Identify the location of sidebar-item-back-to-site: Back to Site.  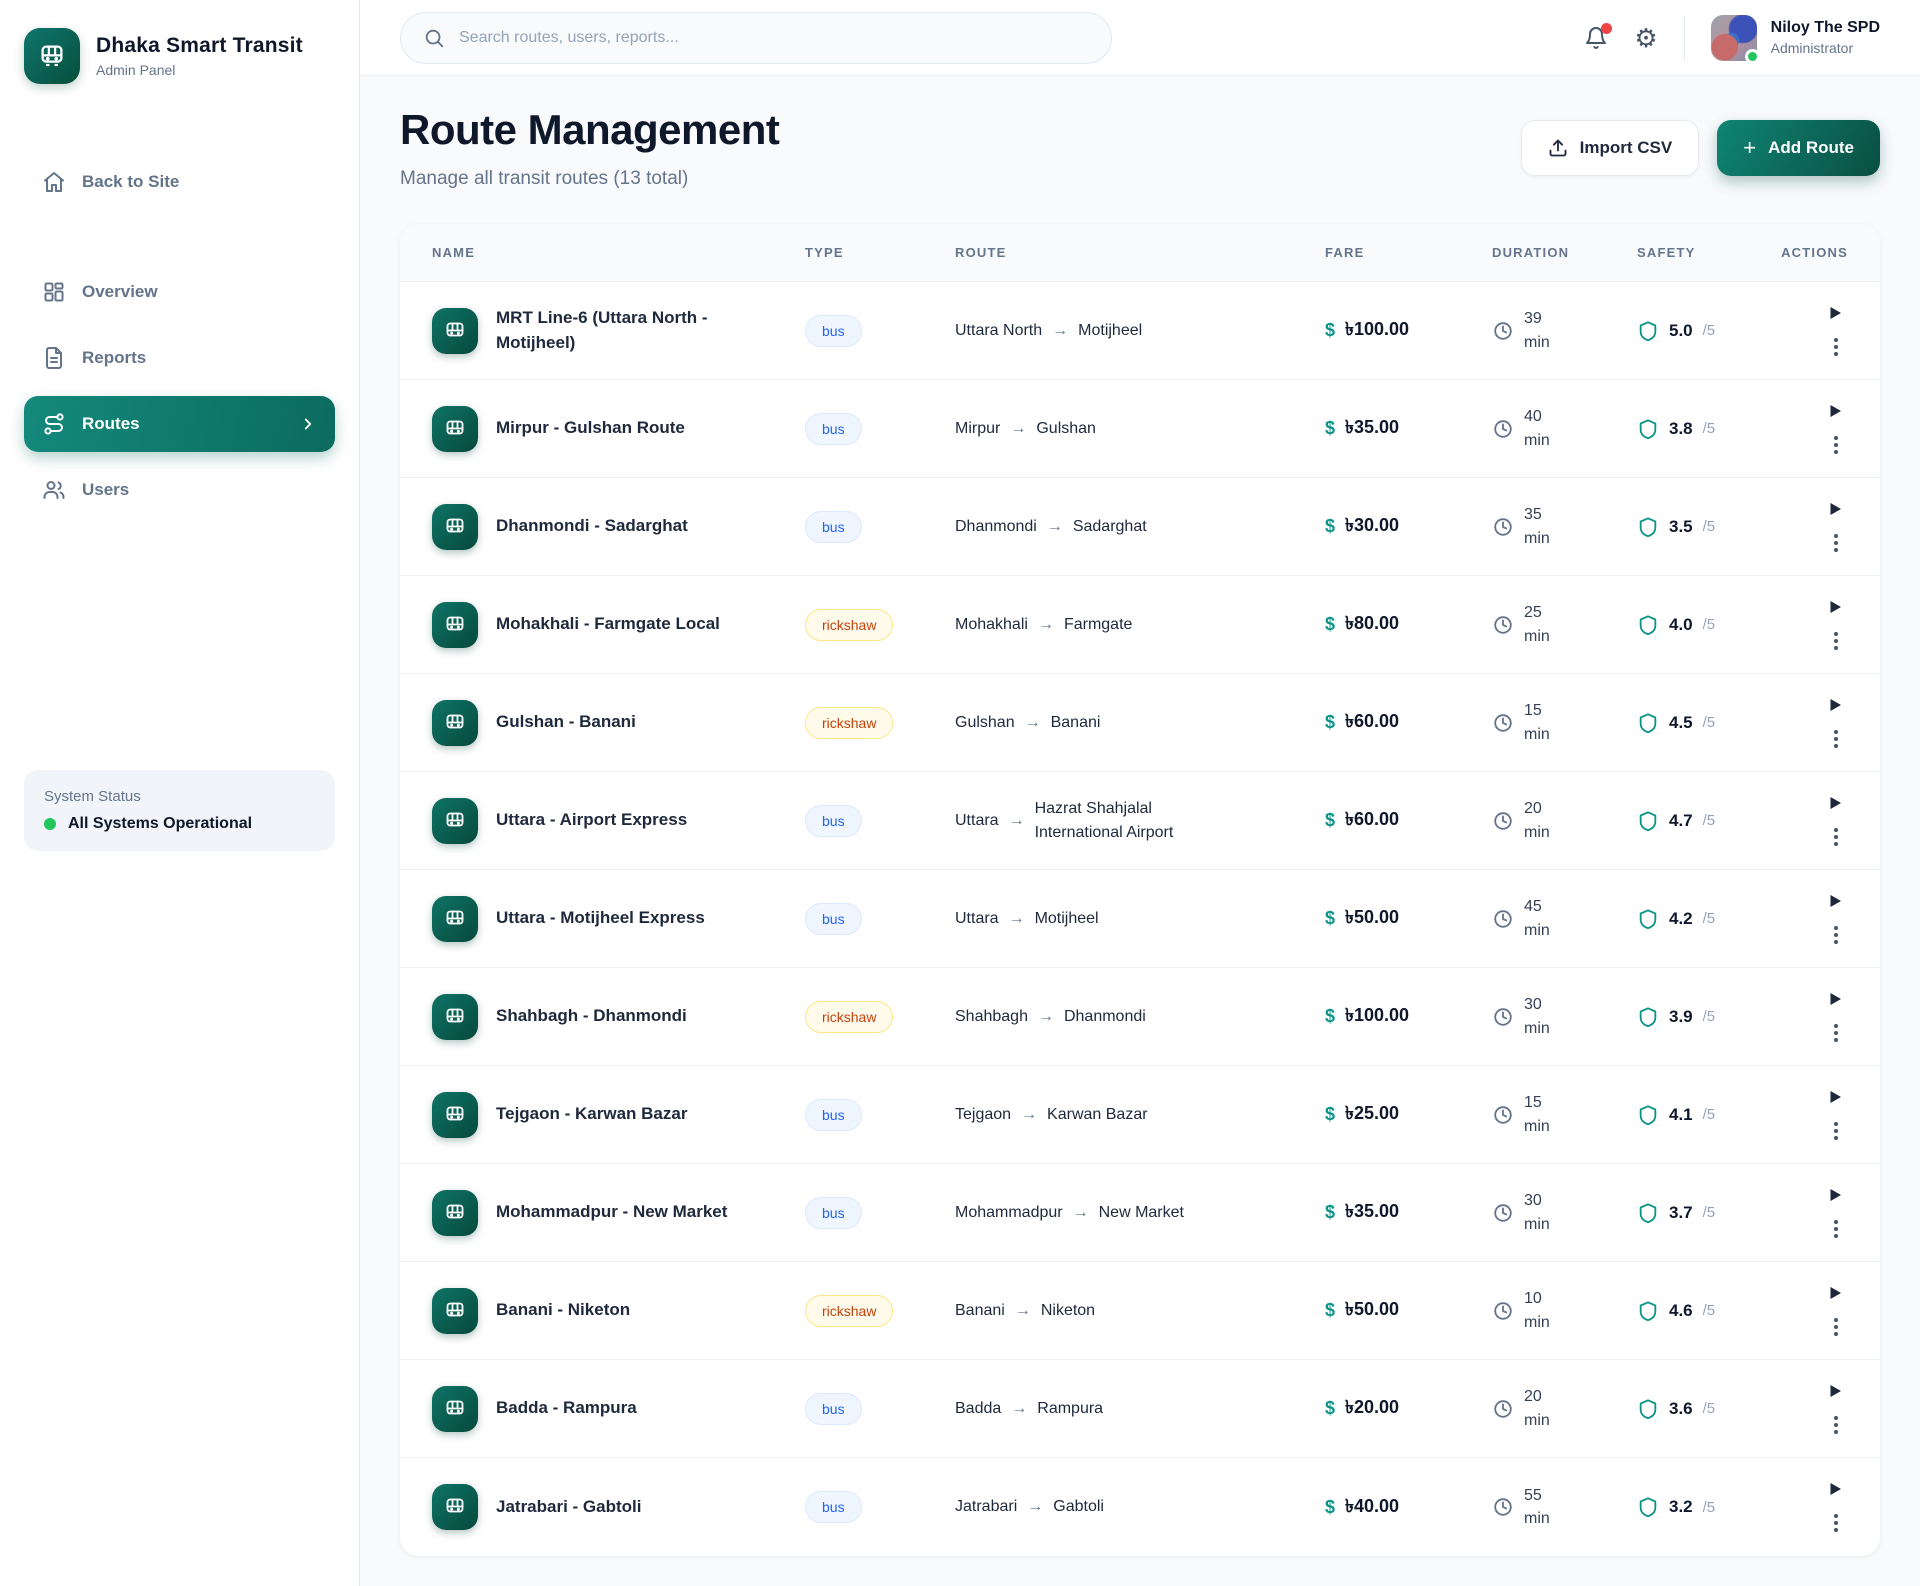
(179, 182).